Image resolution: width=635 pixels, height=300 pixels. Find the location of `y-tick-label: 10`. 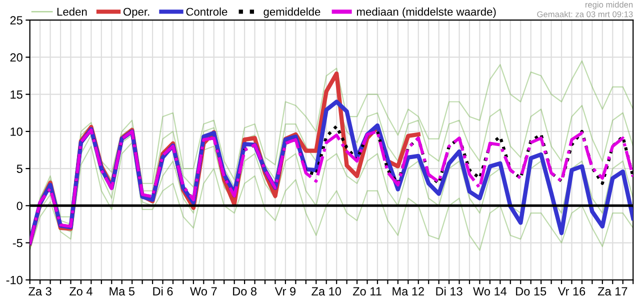

y-tick-label: 10 is located at coordinates (16, 131).